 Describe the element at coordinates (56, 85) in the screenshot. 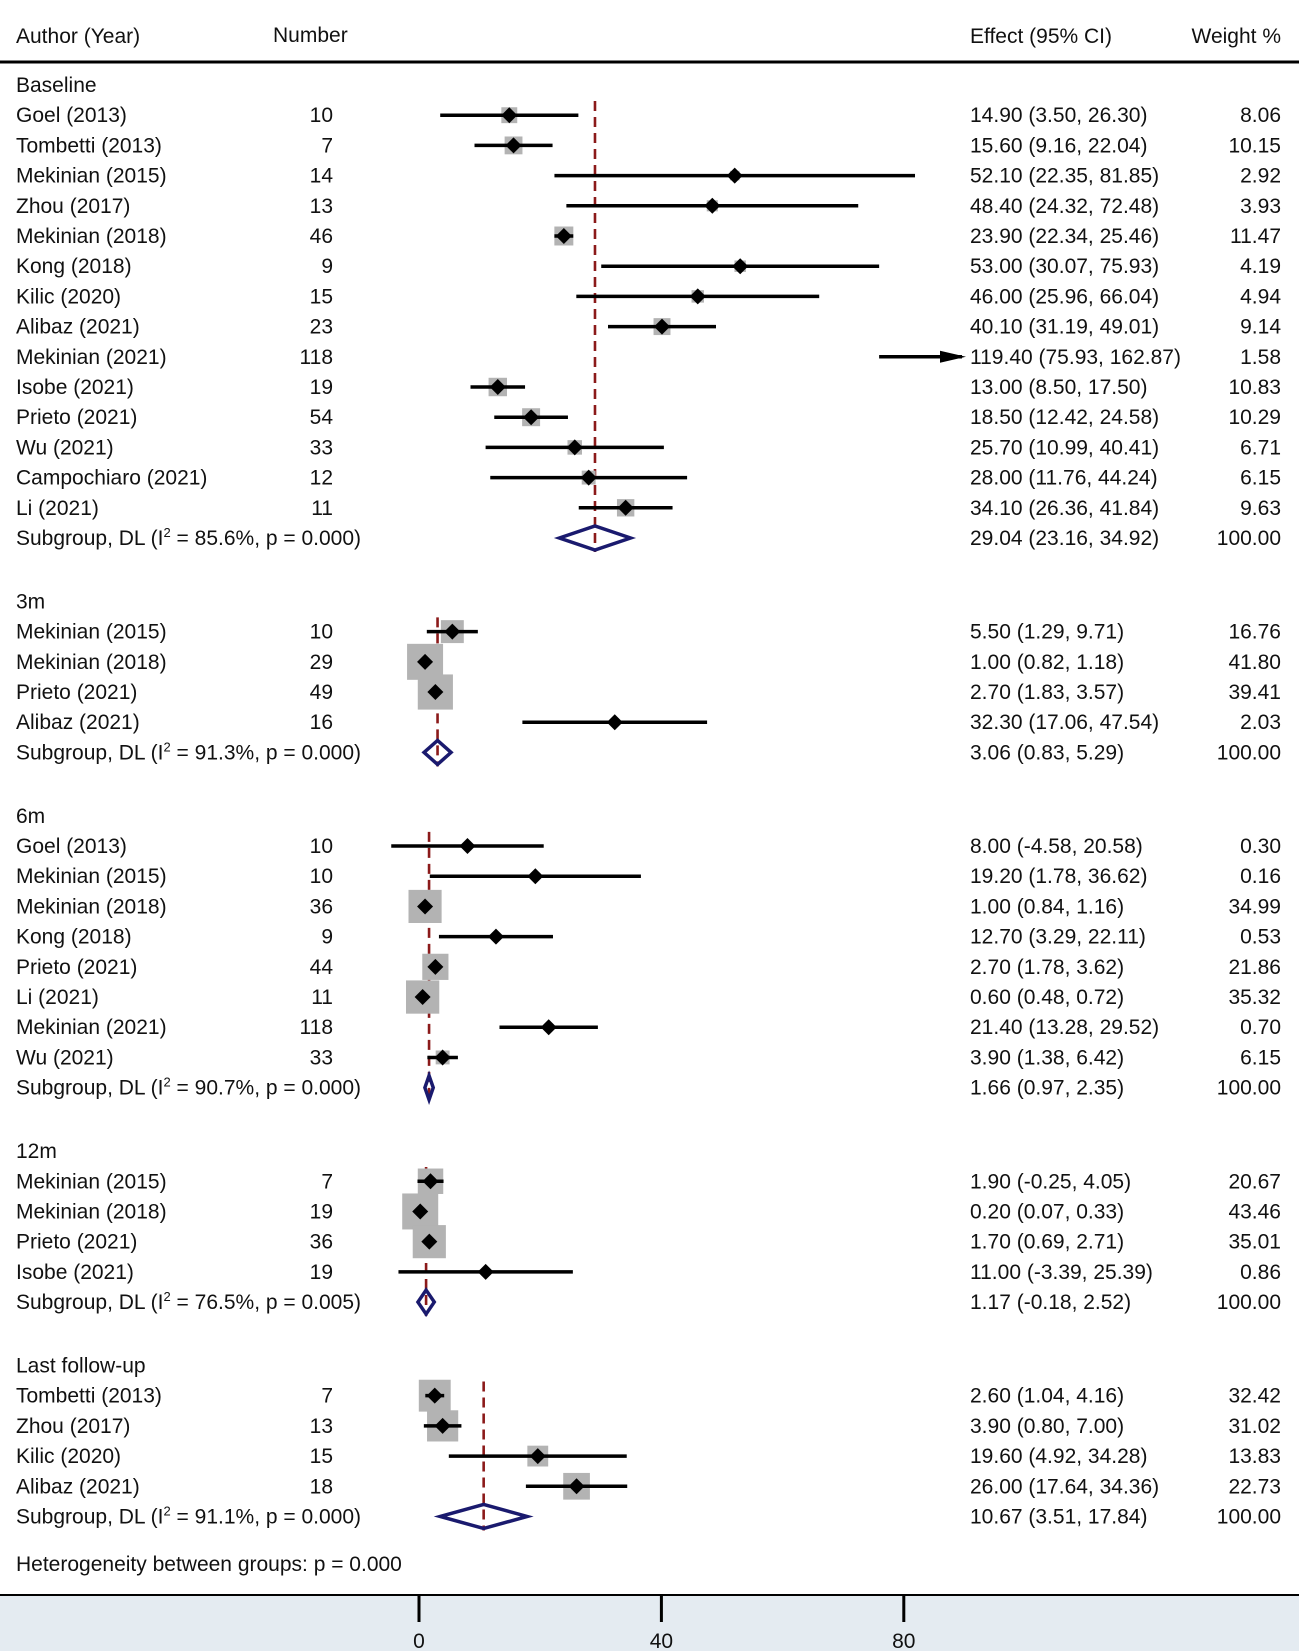

I see `group-label: Baseline` at that location.